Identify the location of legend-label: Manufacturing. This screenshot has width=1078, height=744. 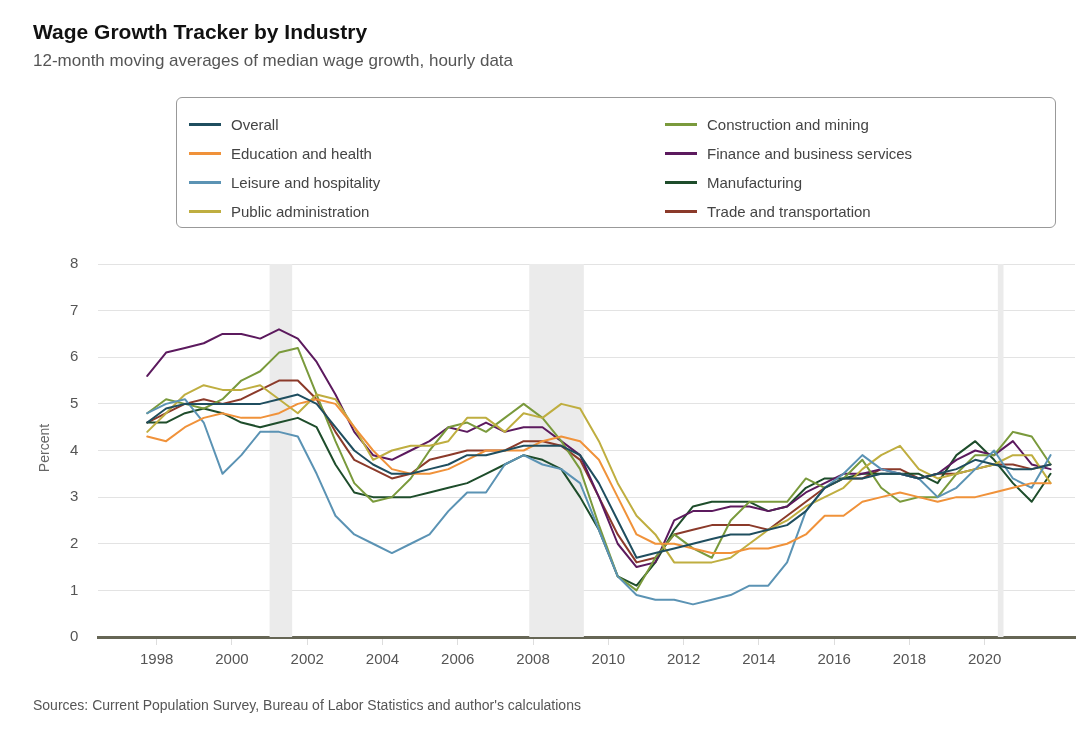
(755, 182).